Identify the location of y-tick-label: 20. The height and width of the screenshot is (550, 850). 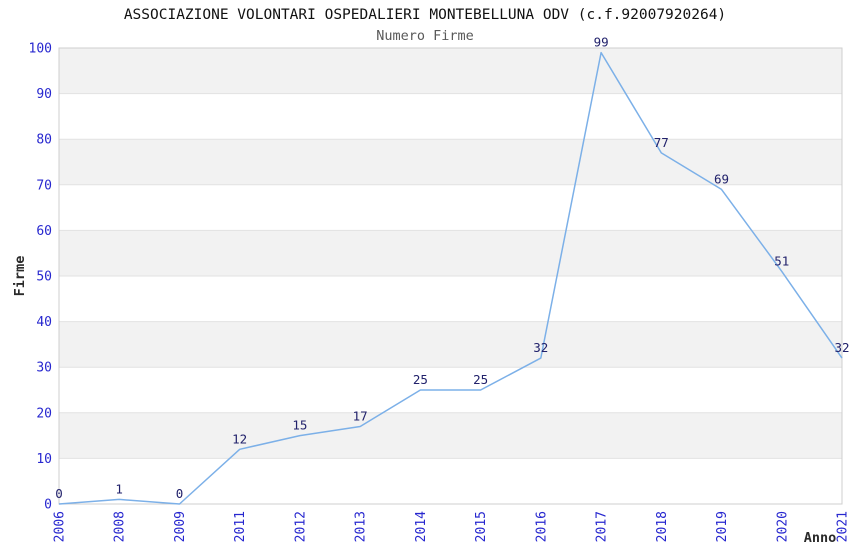
(44, 413).